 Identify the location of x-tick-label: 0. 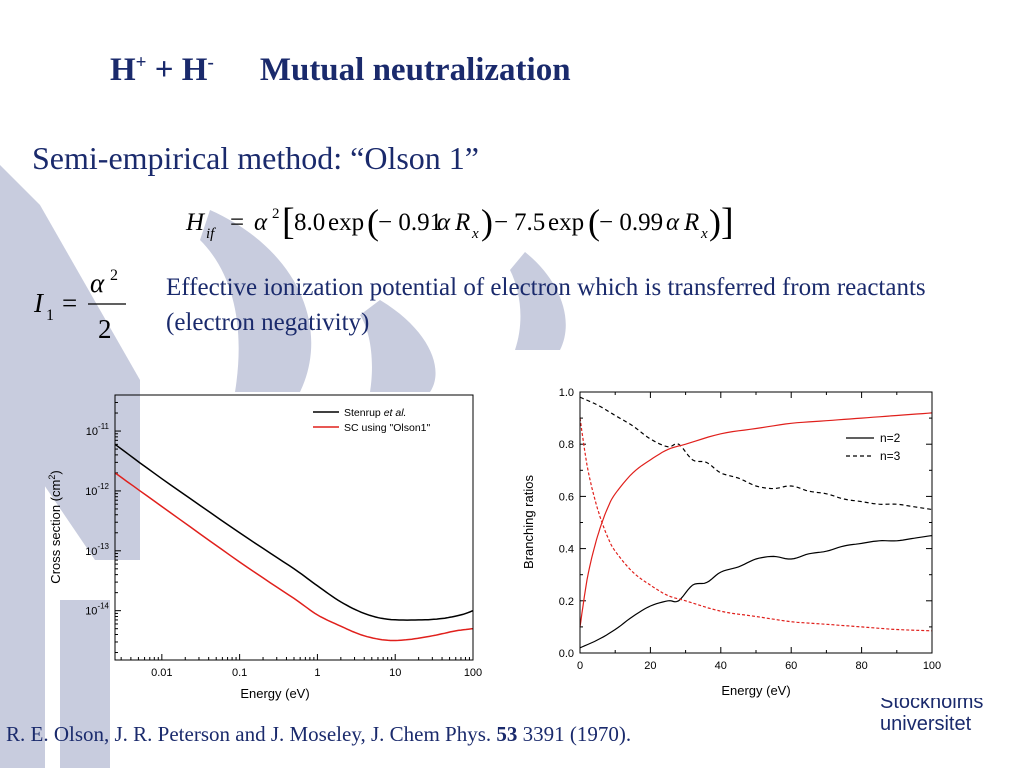
(580, 666).